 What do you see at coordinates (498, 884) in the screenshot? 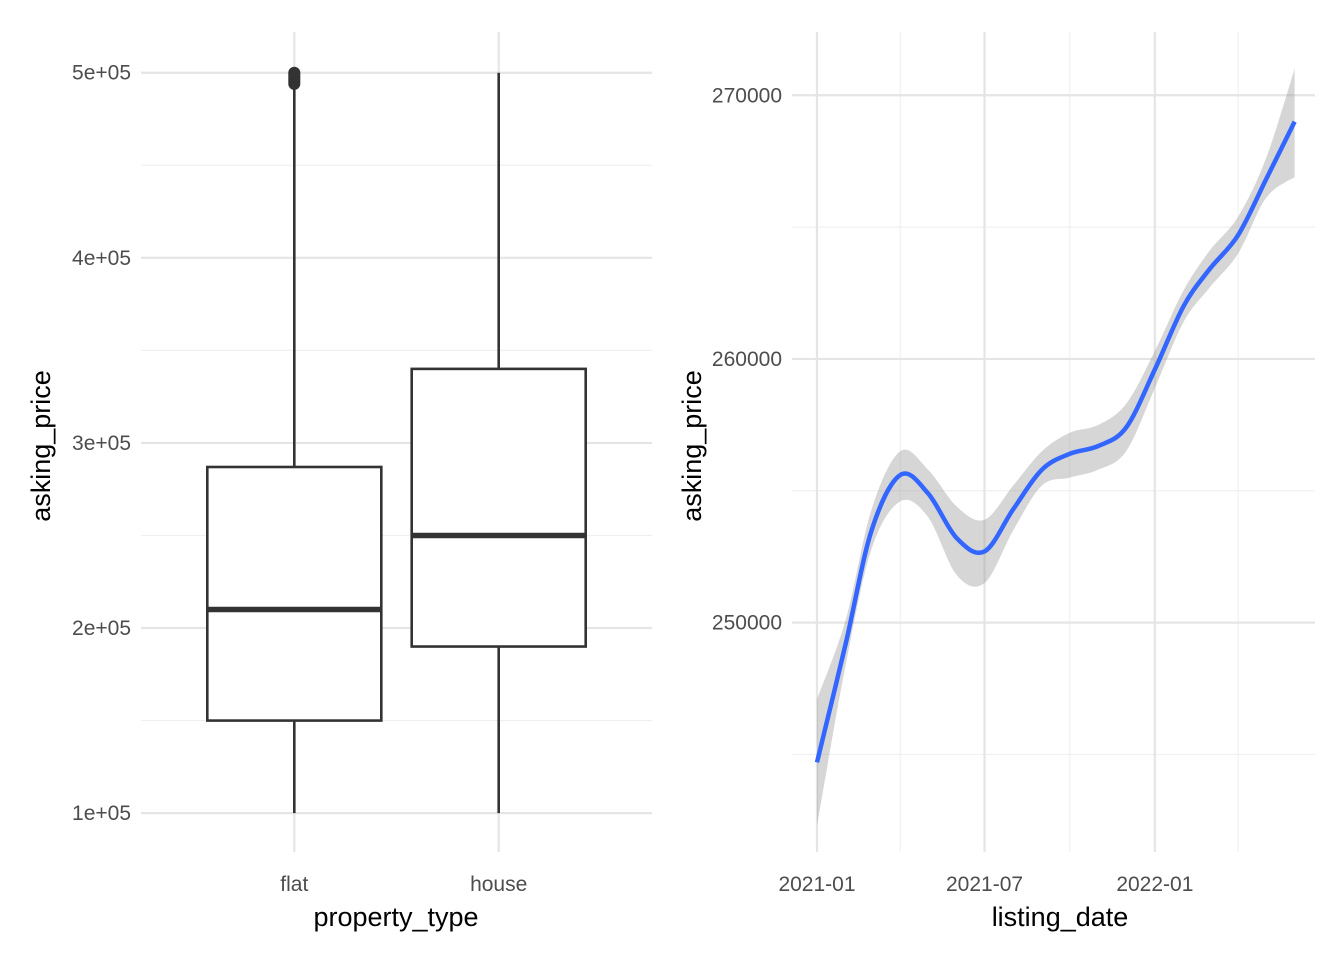
I see `x-tick-label: house` at bounding box center [498, 884].